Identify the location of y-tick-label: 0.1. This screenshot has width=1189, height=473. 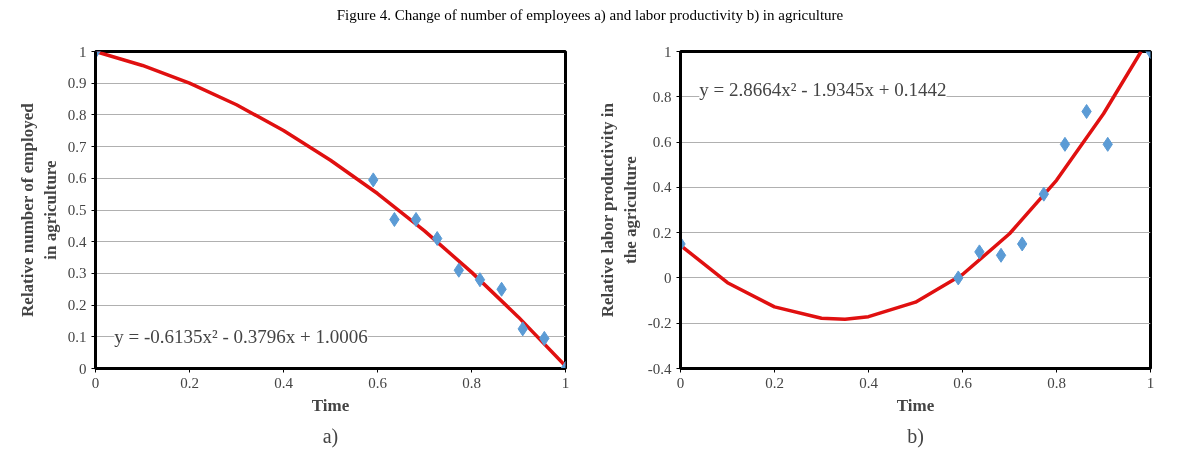
(77, 337).